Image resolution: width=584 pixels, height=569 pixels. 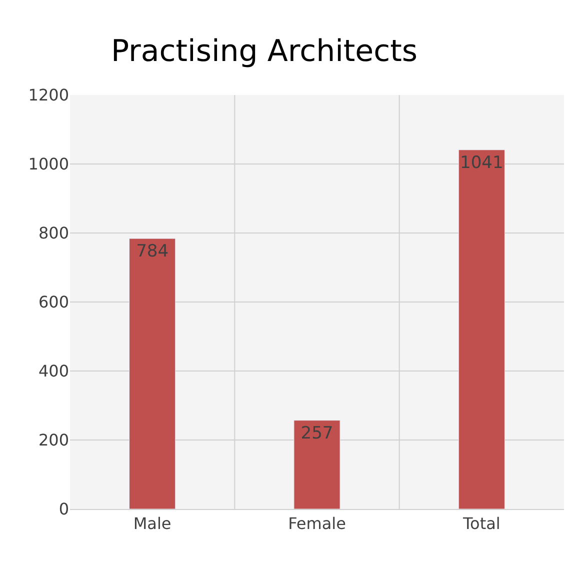 What do you see at coordinates (481, 524) in the screenshot?
I see `x-tick-label: Total` at bounding box center [481, 524].